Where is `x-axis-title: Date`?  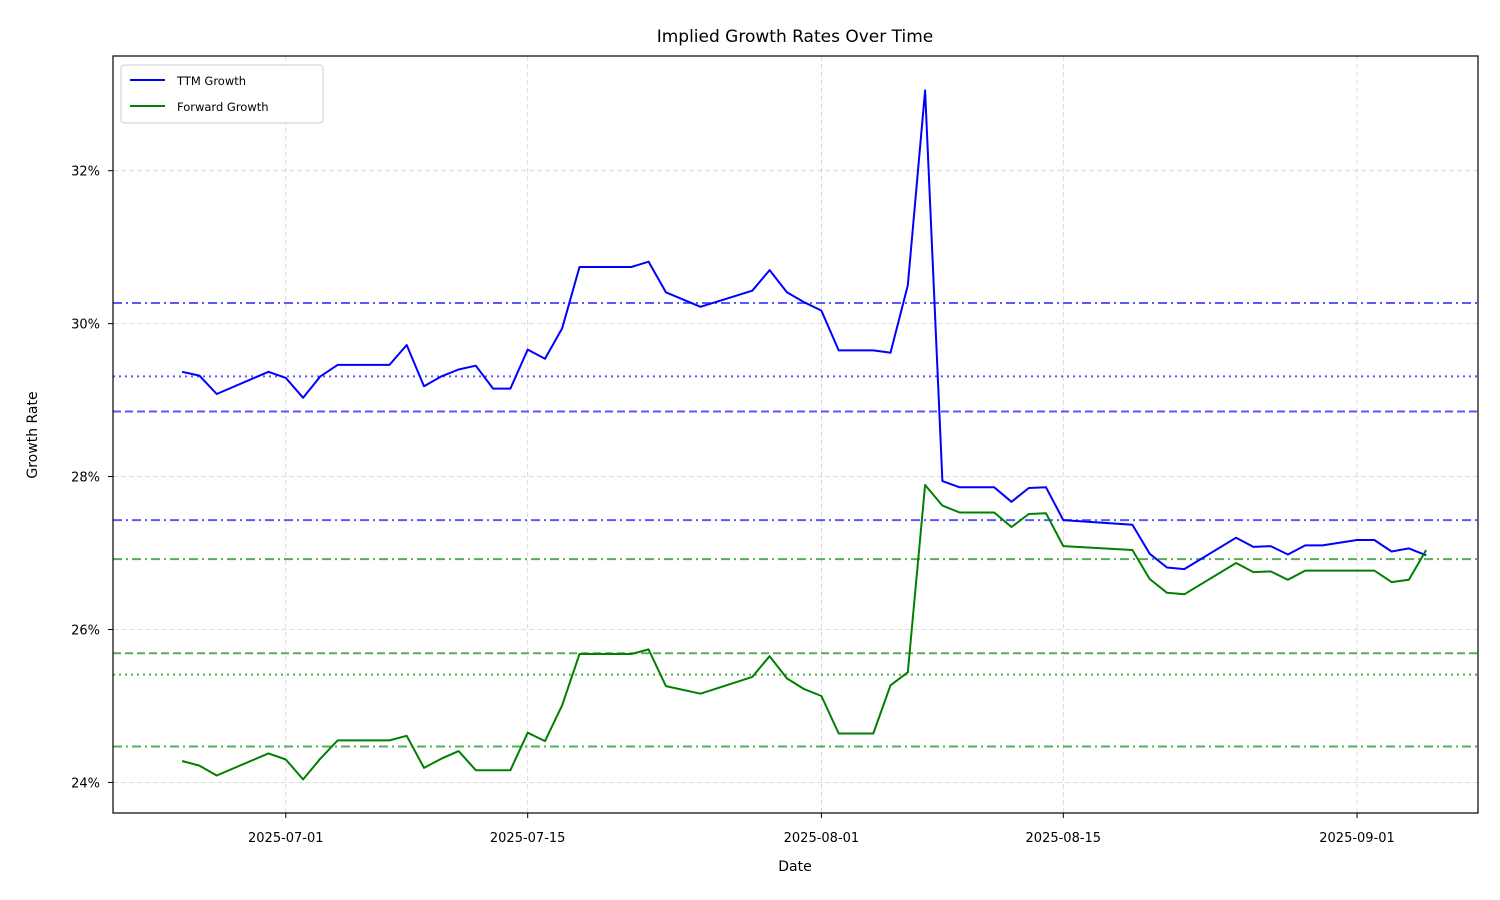
x-axis-title: Date is located at coordinates (794, 867).